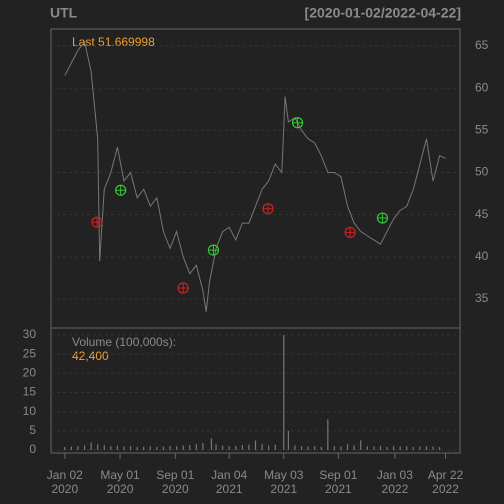  What do you see at coordinates (284, 475) in the screenshot?
I see `x-tick-label: May 03` at bounding box center [284, 475].